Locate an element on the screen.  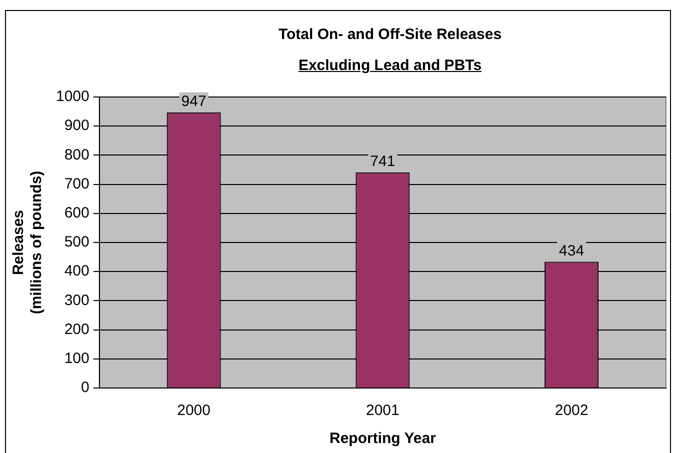
y-tick-label: 400 is located at coordinates (77, 271).